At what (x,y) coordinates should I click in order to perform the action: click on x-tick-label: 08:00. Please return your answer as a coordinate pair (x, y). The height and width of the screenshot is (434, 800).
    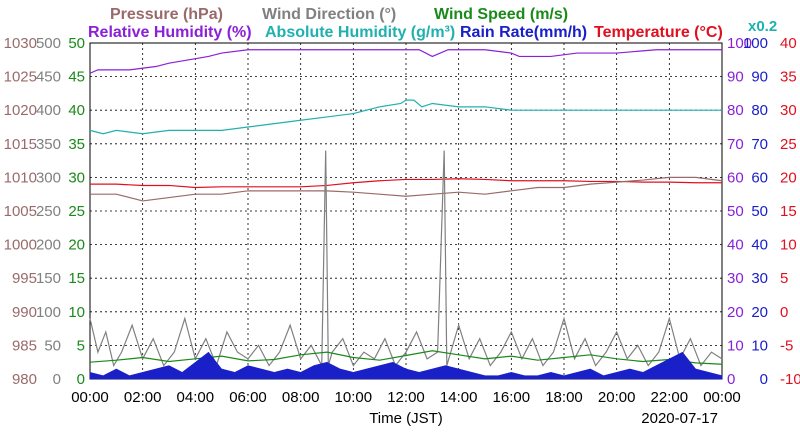
    Looking at the image, I should click on (301, 397).